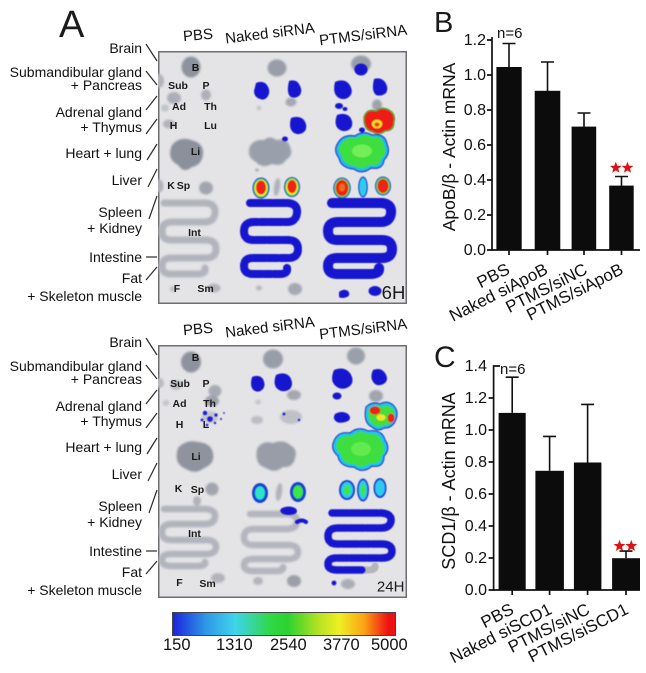 The image size is (646, 673). I want to click on svg-text: L, so click(206, 425).